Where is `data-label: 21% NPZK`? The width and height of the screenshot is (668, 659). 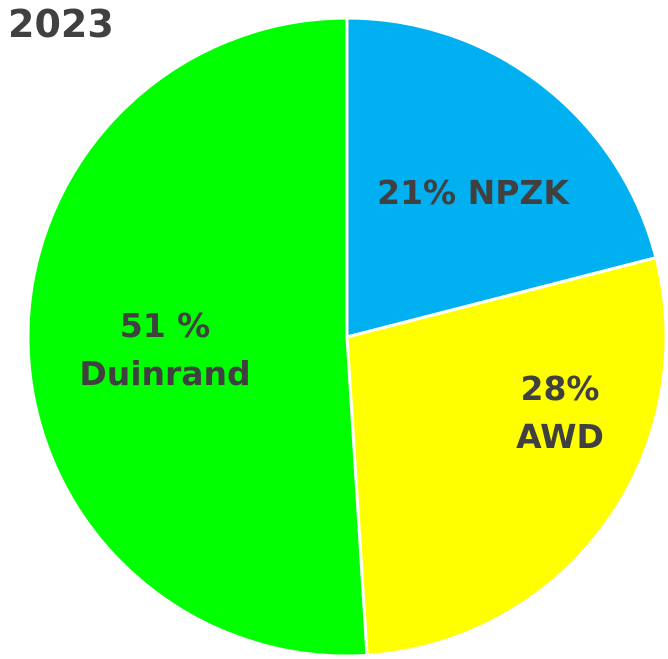 data-label: 21% NPZK is located at coordinates (473, 193).